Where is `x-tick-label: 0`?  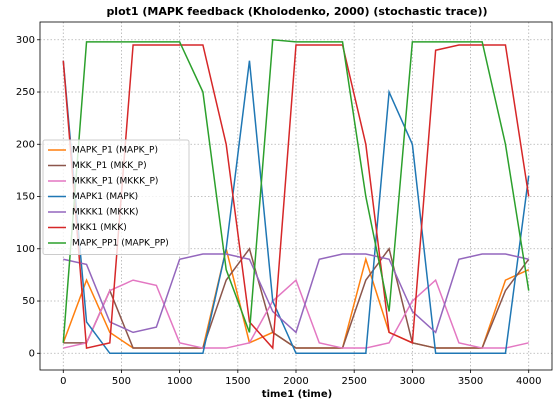 x-tick-label: 0 is located at coordinates (63, 381).